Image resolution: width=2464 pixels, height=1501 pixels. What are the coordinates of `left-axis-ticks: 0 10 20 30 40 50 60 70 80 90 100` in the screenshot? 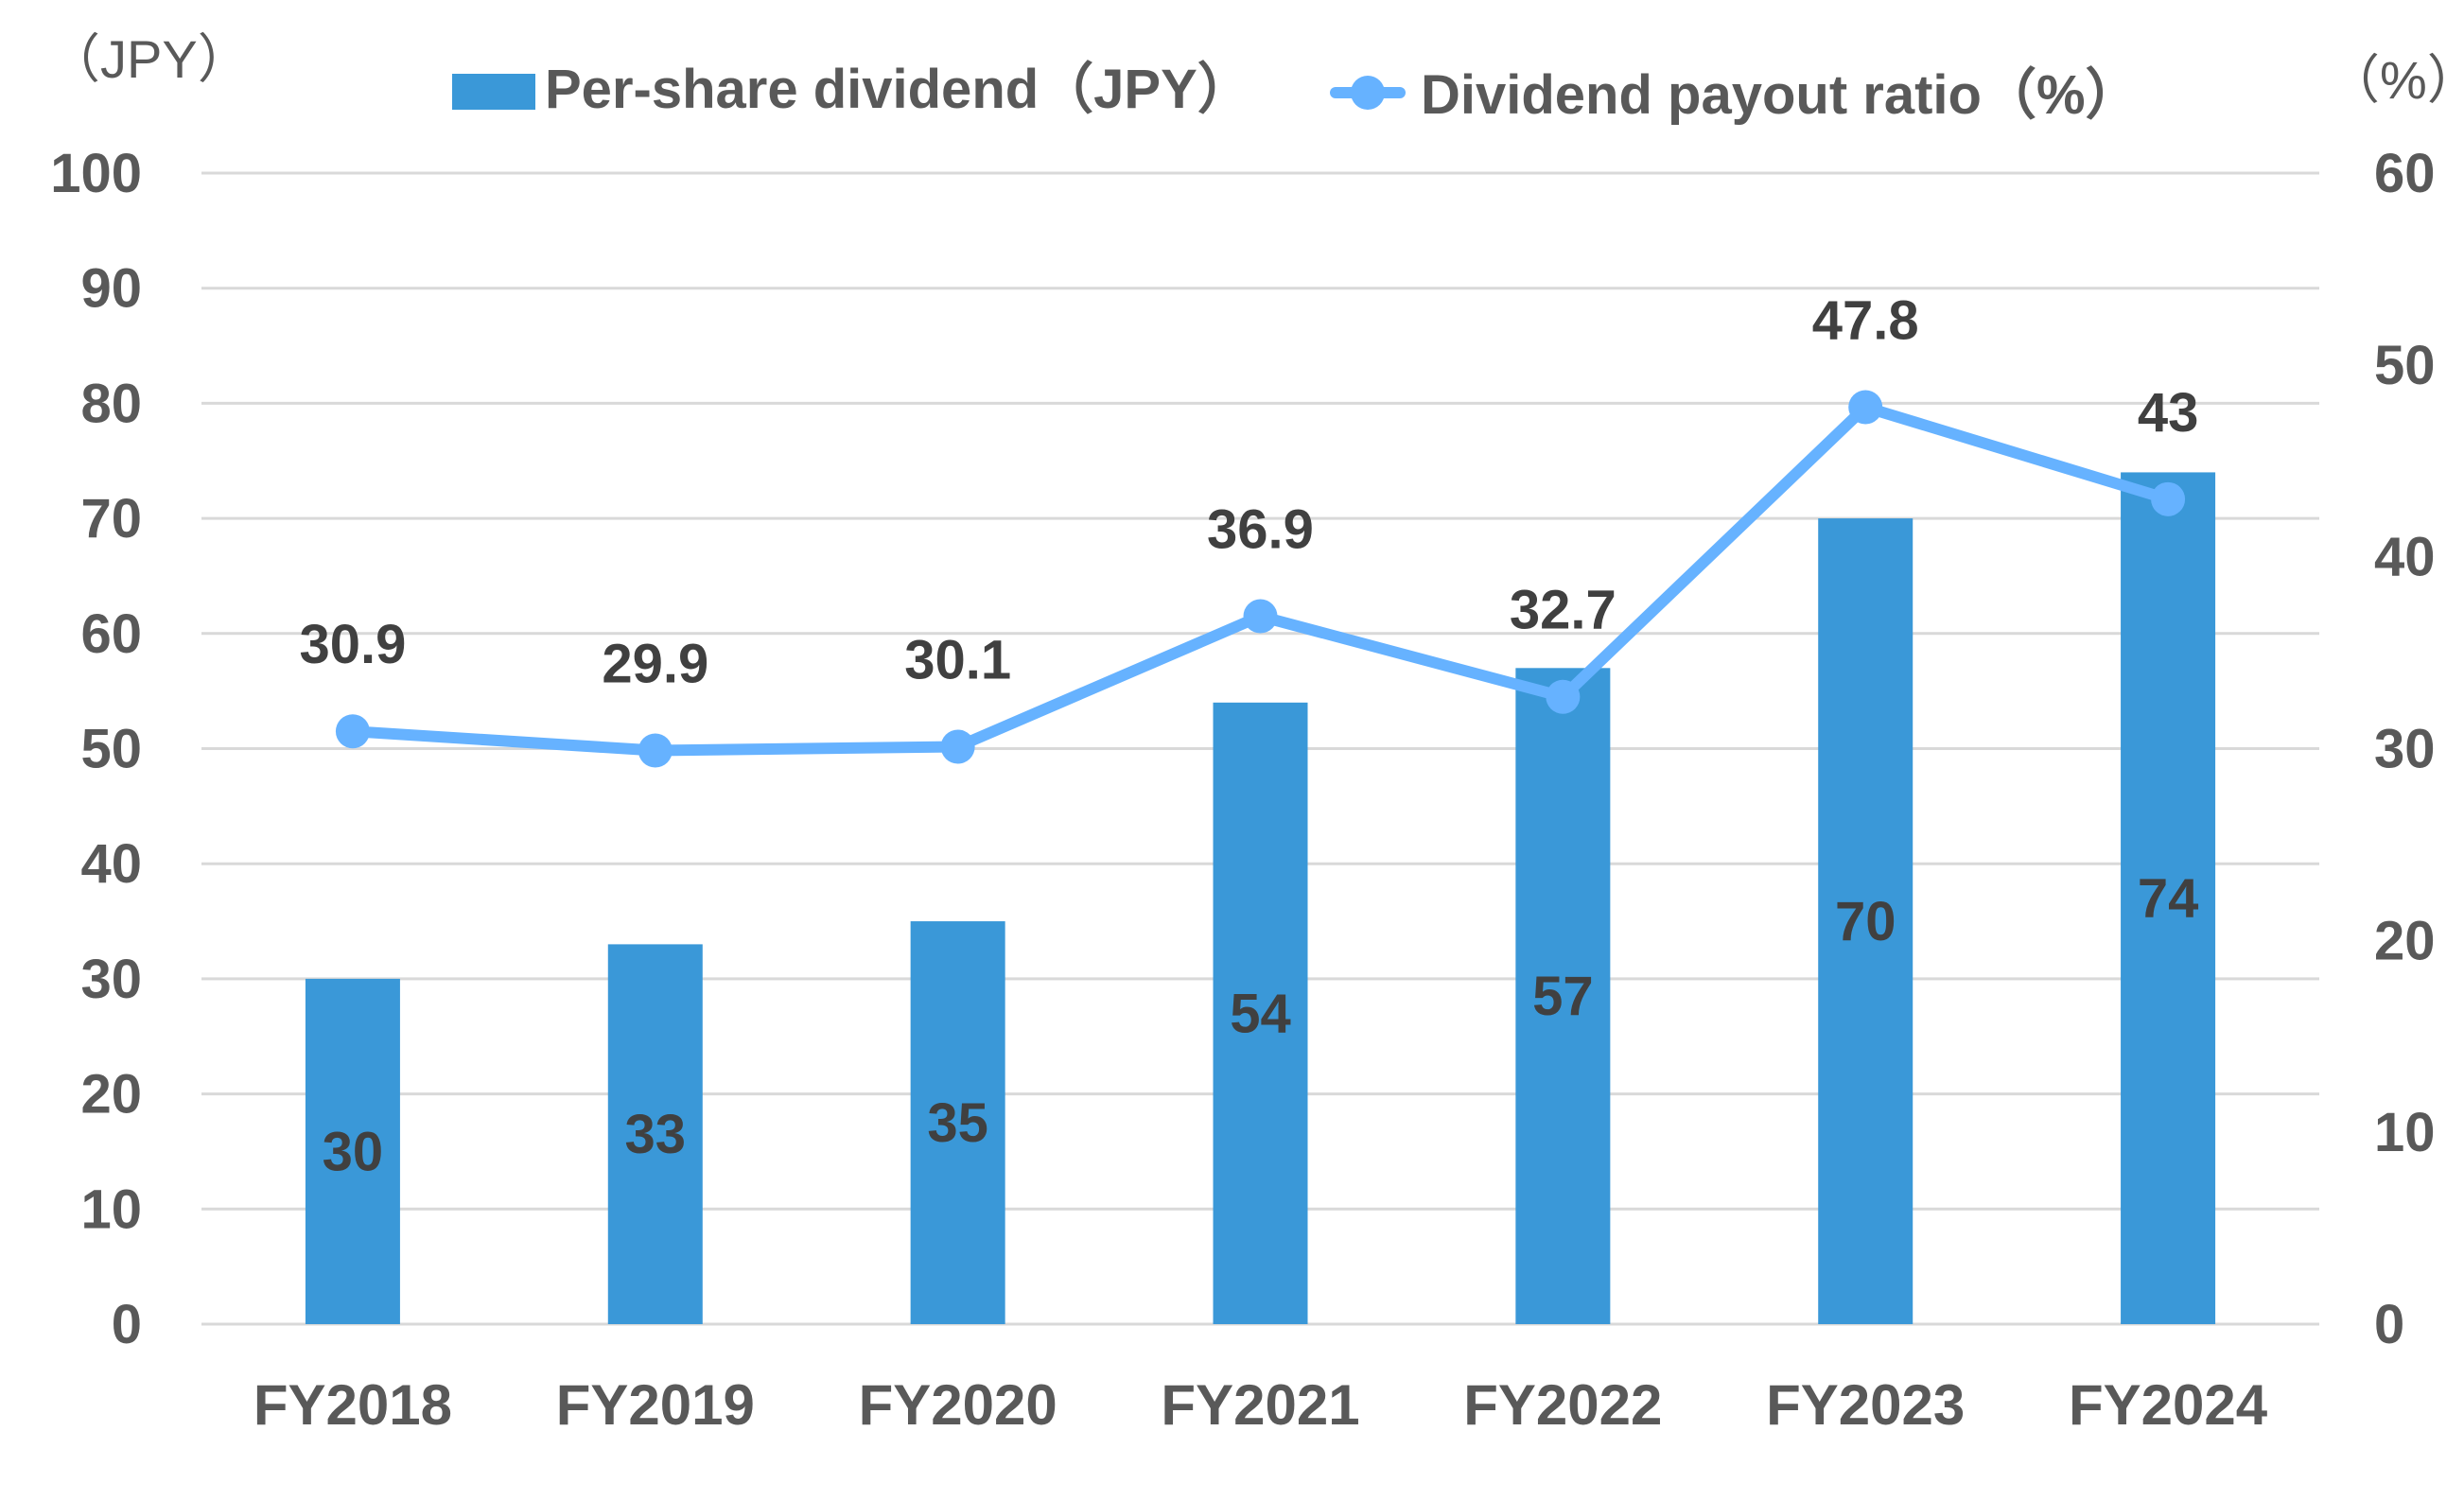 It's located at (96, 749).